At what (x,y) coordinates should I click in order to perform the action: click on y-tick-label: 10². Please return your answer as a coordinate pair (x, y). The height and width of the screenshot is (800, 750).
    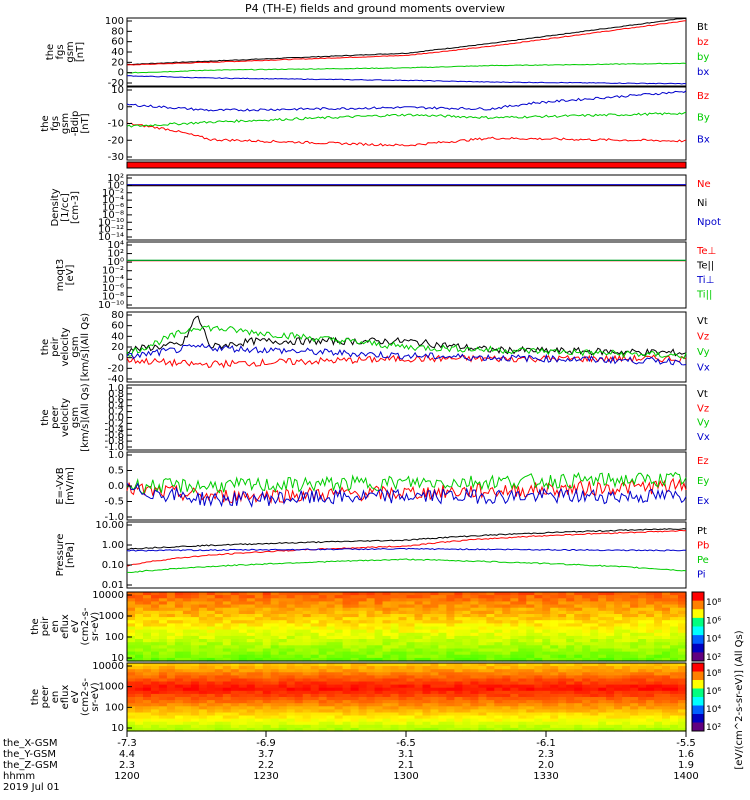
    Looking at the image, I should click on (115, 178).